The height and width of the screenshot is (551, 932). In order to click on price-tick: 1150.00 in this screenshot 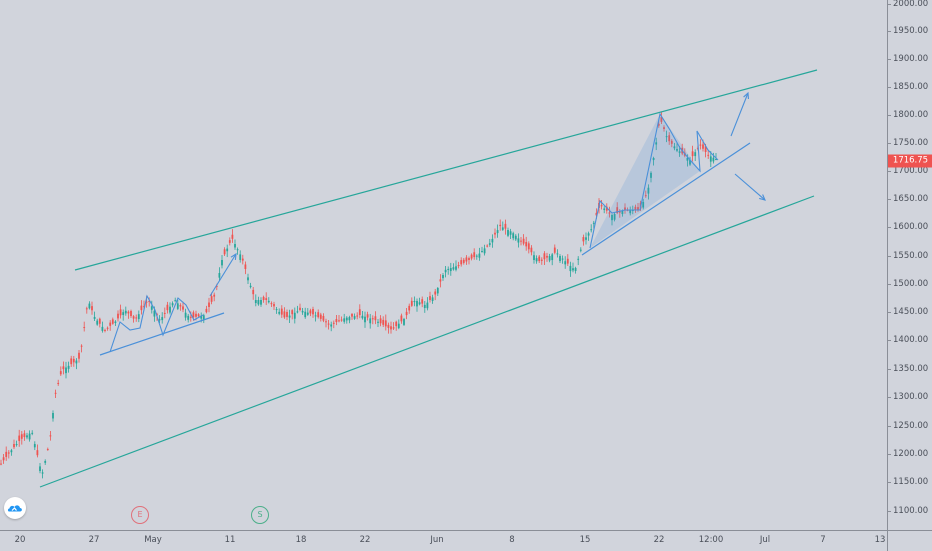, I will do `click(908, 482)`.